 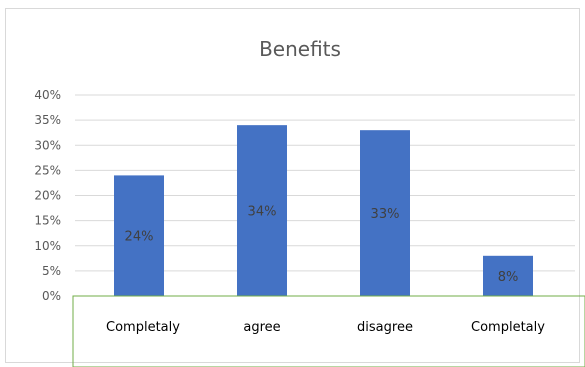 What do you see at coordinates (47, 120) in the screenshot?
I see `y-tick-label: 35%` at bounding box center [47, 120].